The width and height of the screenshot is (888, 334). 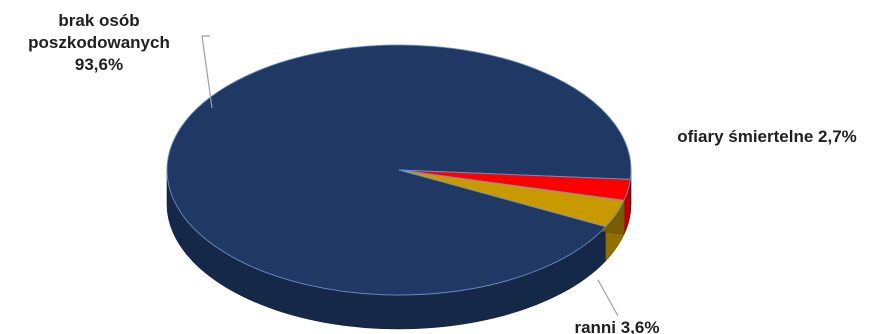 I want to click on data-label-ranni: ranni 3,6%, so click(x=616, y=326).